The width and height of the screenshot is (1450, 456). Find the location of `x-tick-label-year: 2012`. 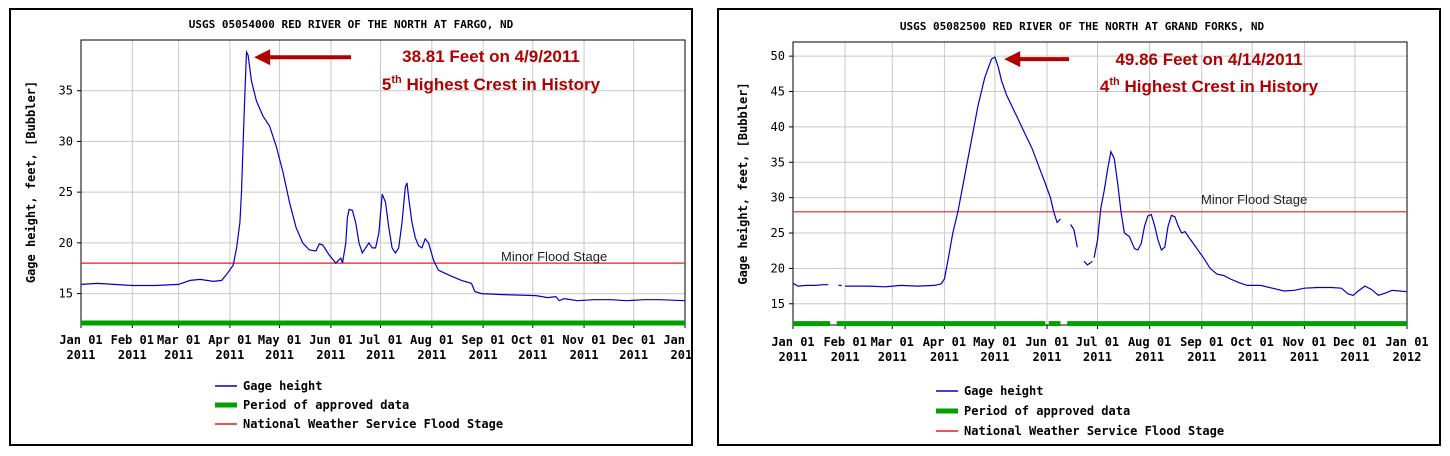

x-tick-label-year: 2012 is located at coordinates (681, 355).